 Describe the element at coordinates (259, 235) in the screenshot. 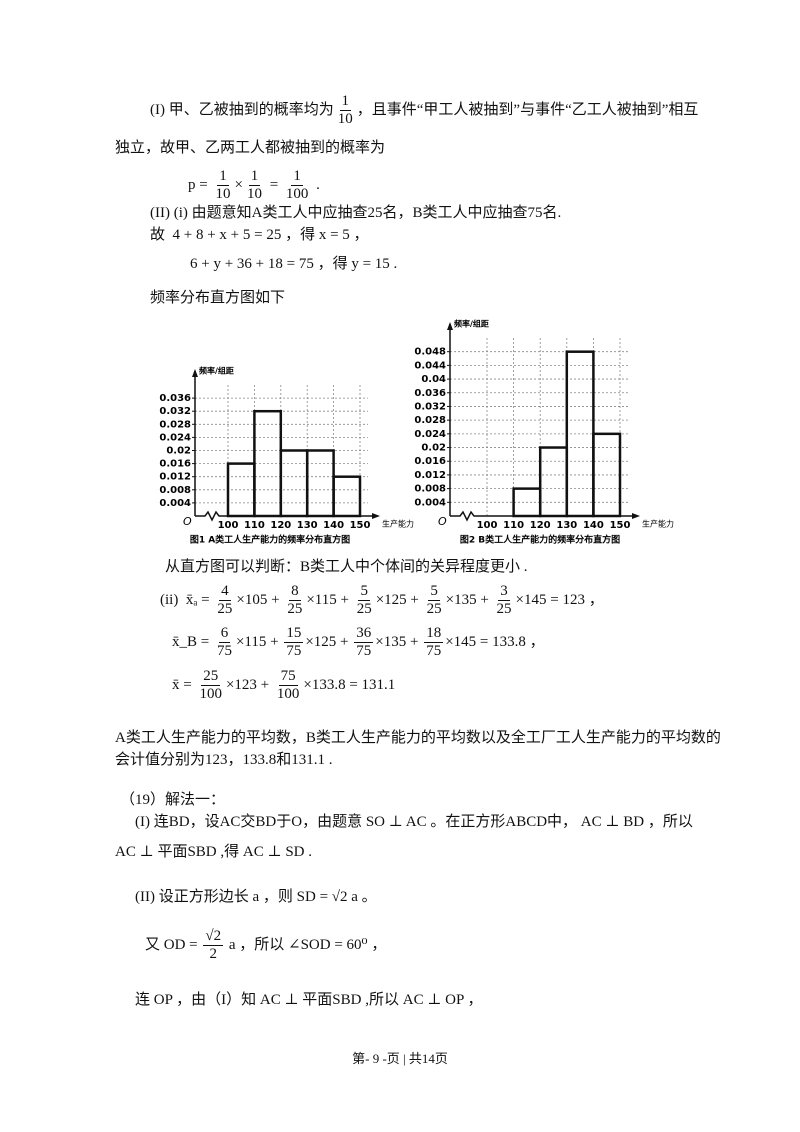

I see `text-line: 故 4 + 8 + x + 5 = 25 ，得 x = 5 ，` at that location.